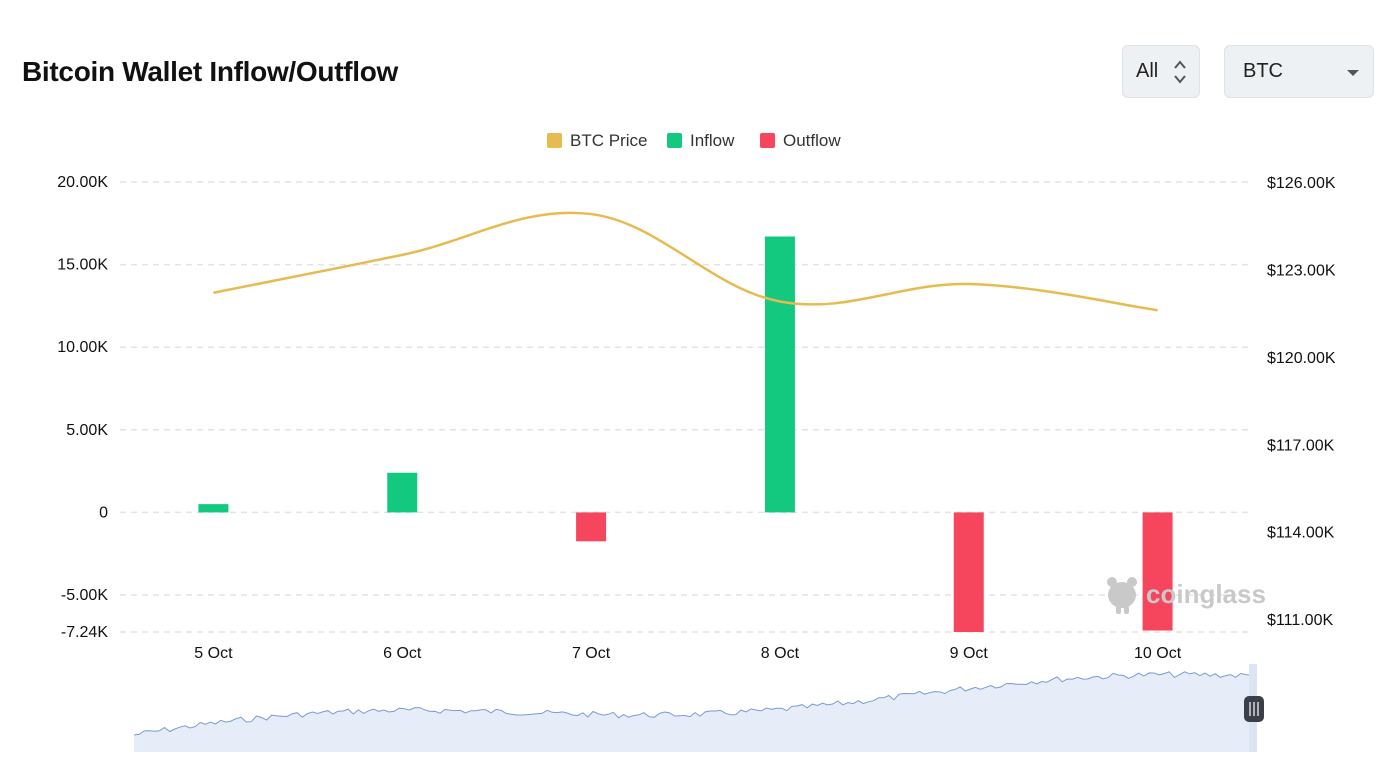 Image resolution: width=1378 pixels, height=763 pixels. Describe the element at coordinates (213, 653) in the screenshot. I see `x-tick: 5 Oct` at that location.